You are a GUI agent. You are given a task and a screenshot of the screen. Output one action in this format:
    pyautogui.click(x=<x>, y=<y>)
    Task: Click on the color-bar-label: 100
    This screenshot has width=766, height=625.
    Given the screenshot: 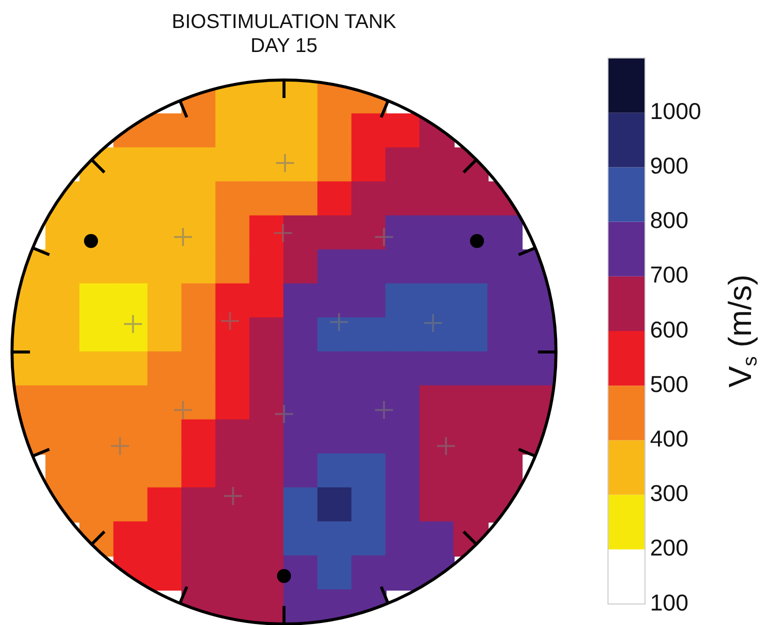 What is the action you would take?
    pyautogui.click(x=669, y=602)
    